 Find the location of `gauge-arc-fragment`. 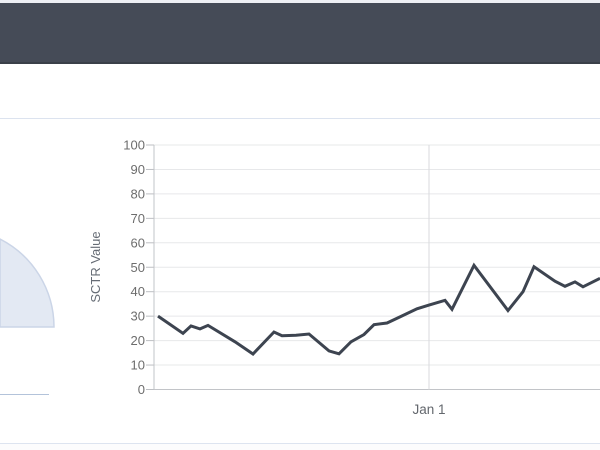

gauge-arc-fragment is located at coordinates (27, 283).